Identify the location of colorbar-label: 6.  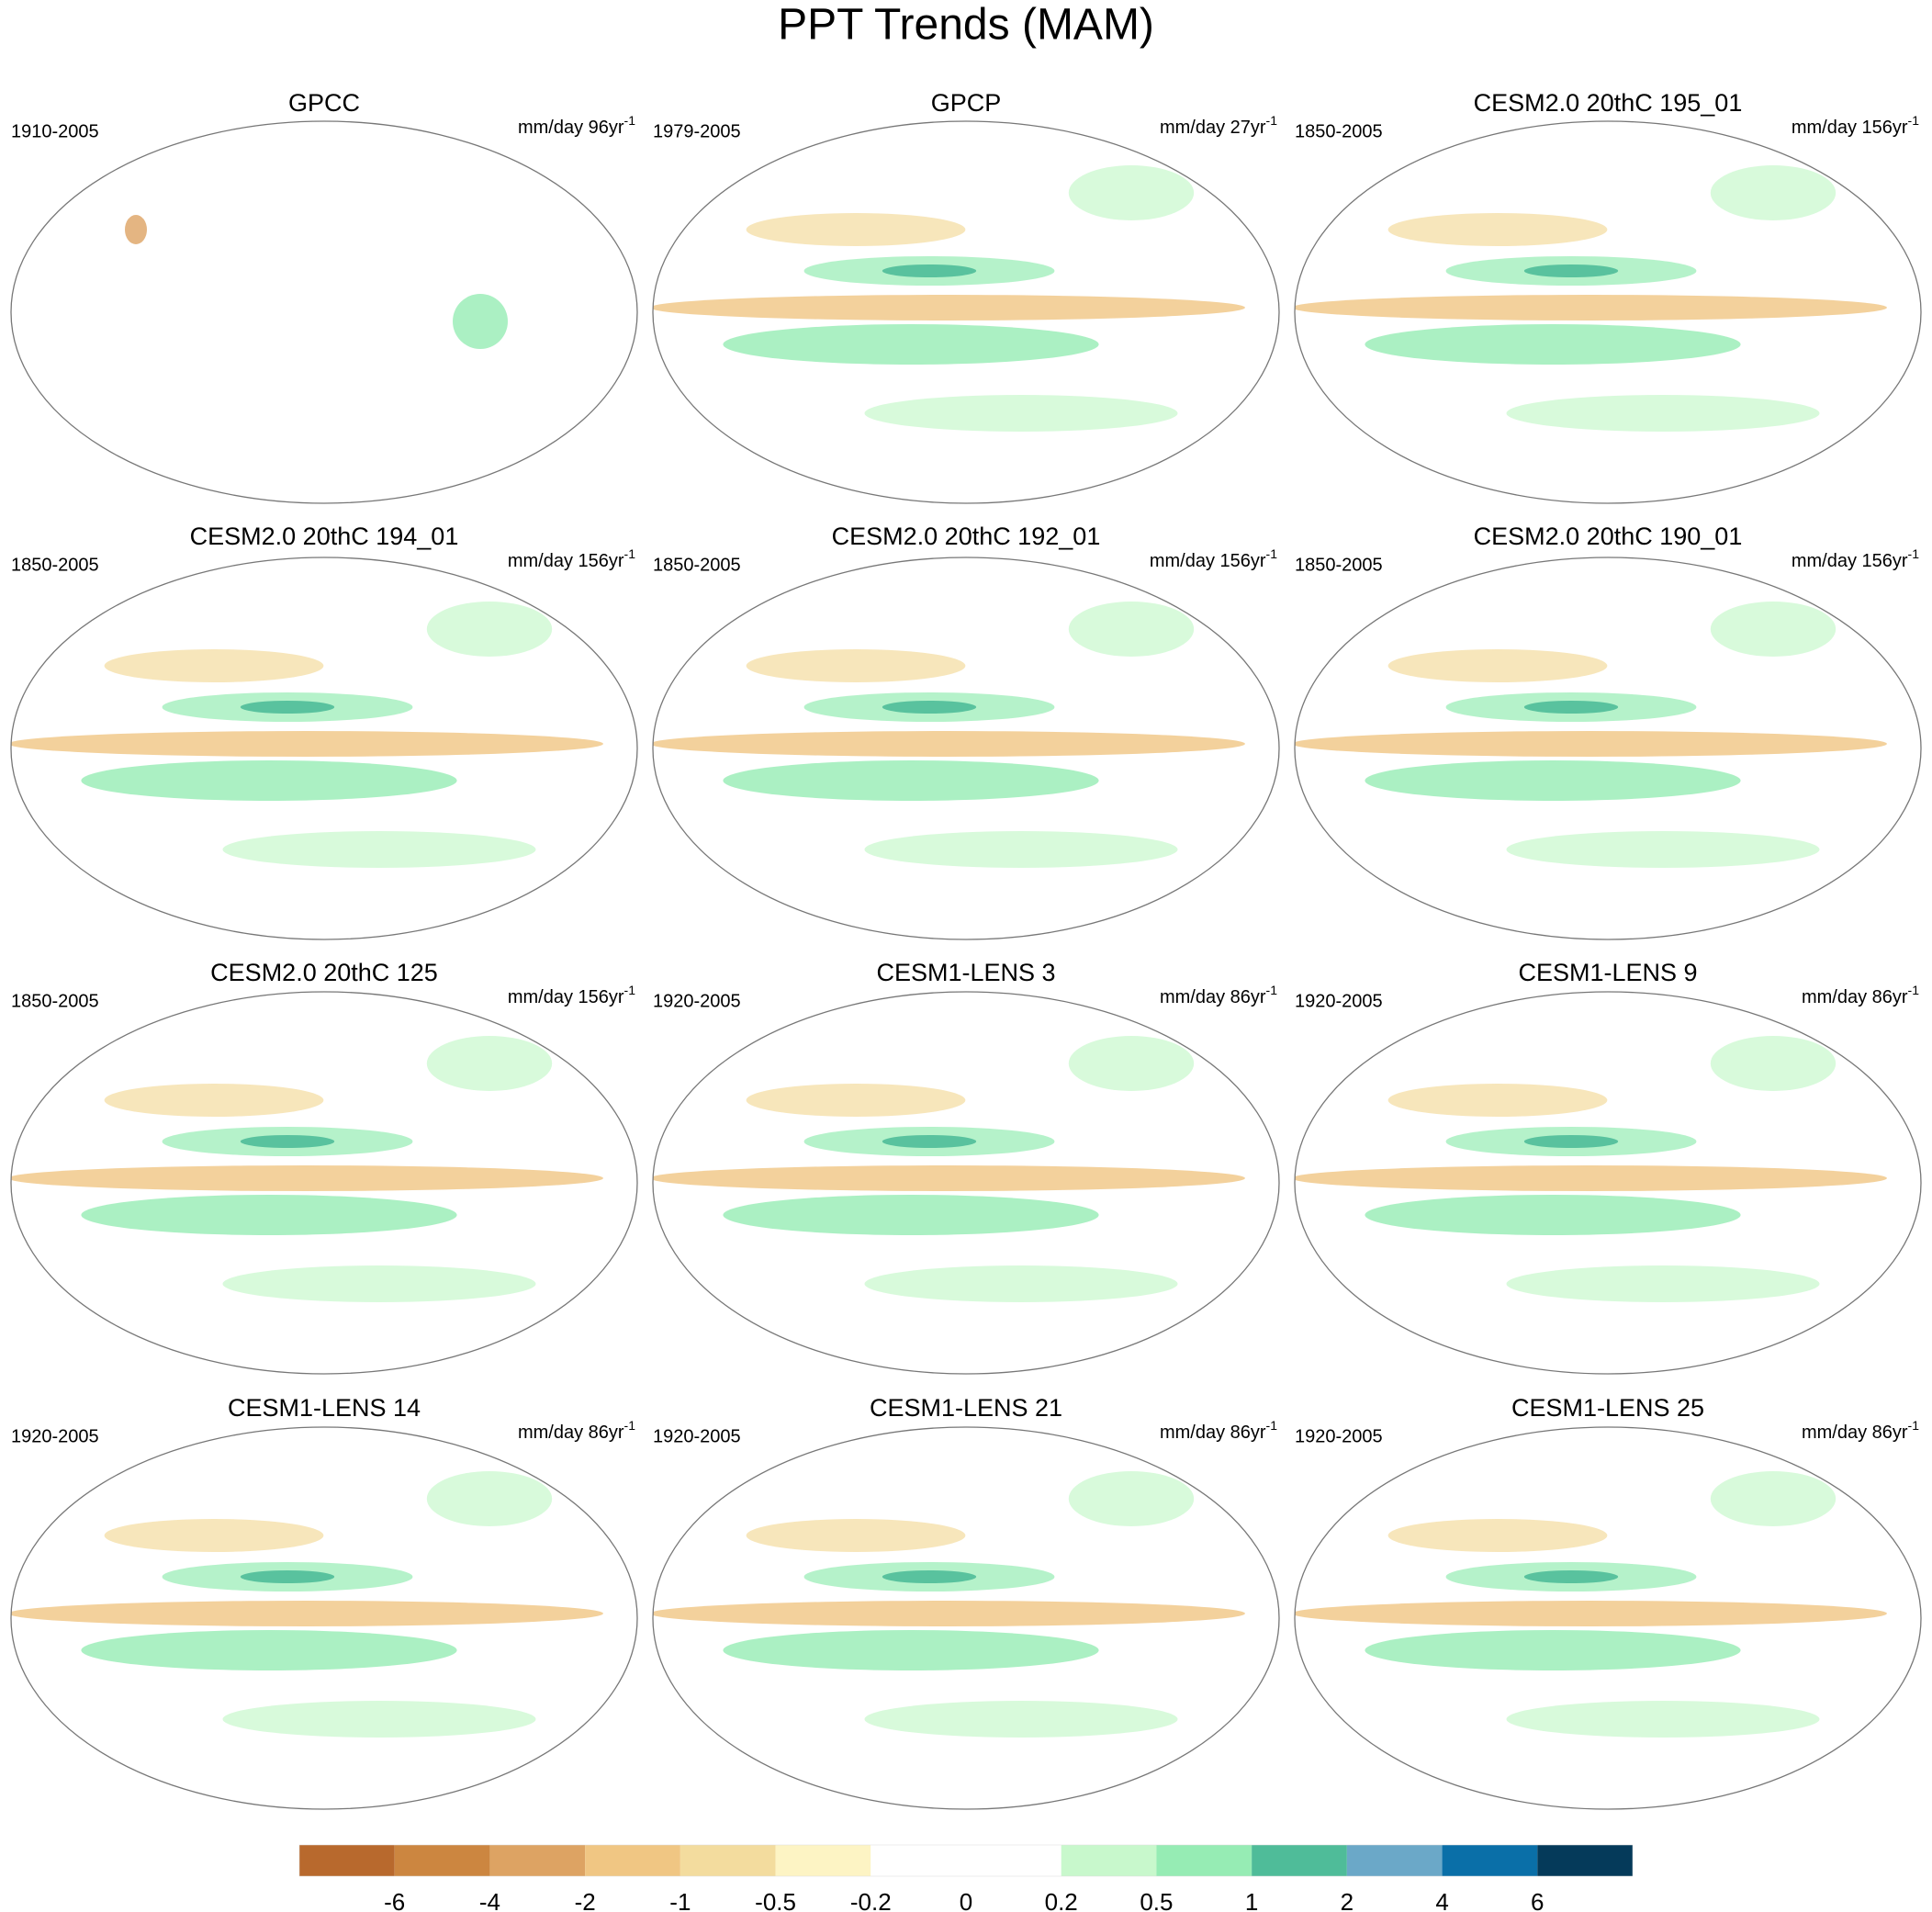
(1537, 1900).